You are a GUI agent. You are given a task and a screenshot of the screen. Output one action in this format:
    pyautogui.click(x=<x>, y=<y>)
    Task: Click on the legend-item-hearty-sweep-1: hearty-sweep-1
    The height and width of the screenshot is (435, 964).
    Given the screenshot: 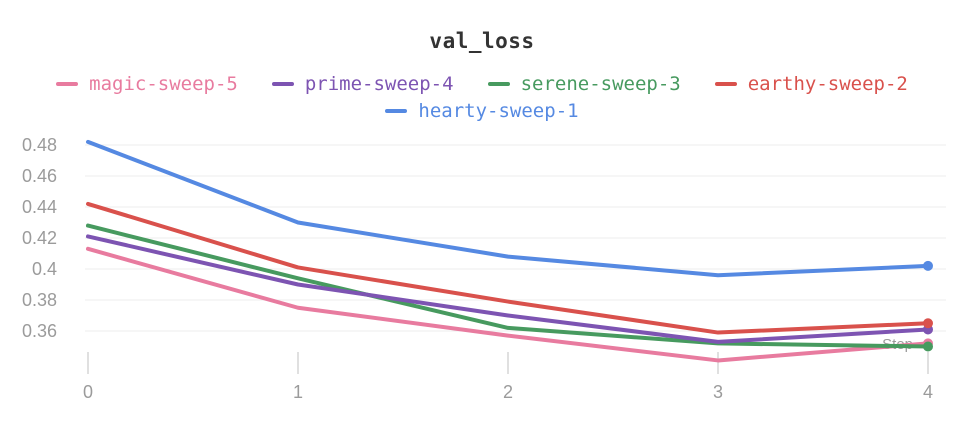 What is the action you would take?
    pyautogui.click(x=482, y=111)
    